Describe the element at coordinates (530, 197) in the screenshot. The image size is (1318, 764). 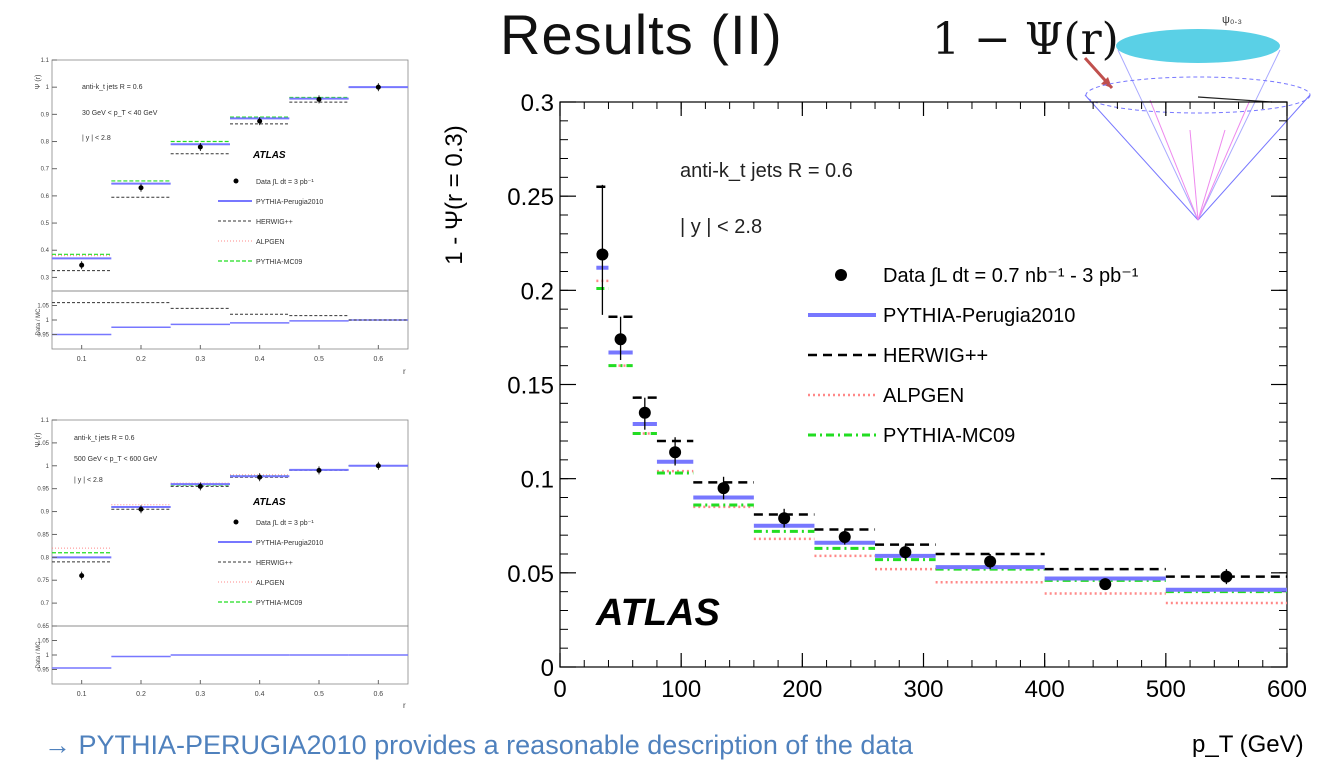
I see `y-tick-label: 0.25` at that location.